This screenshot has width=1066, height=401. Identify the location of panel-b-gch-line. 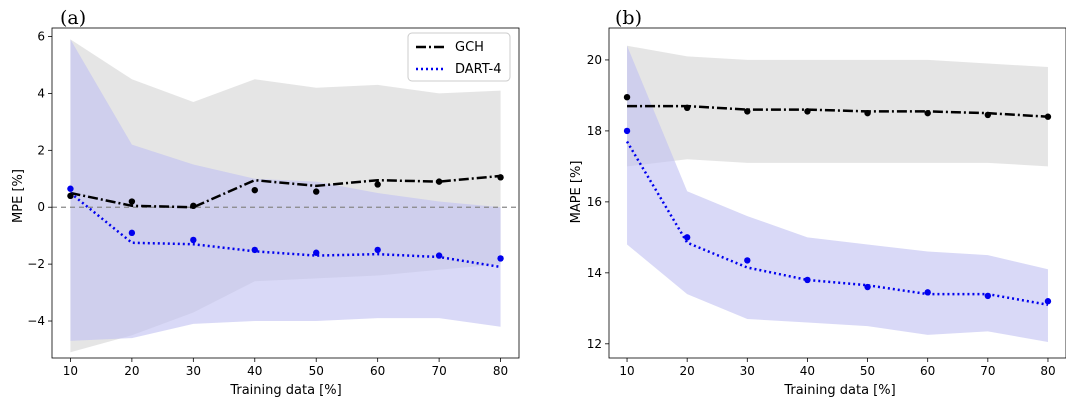
(838, 111).